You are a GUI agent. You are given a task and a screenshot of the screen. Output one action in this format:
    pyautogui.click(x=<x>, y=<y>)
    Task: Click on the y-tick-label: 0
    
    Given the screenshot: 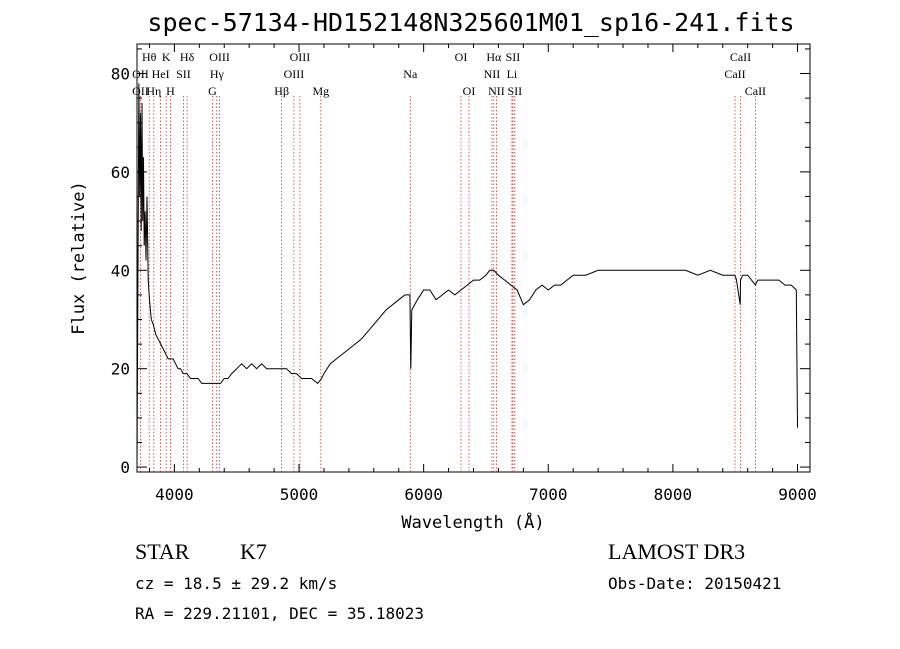 What is the action you would take?
    pyautogui.click(x=125, y=467)
    